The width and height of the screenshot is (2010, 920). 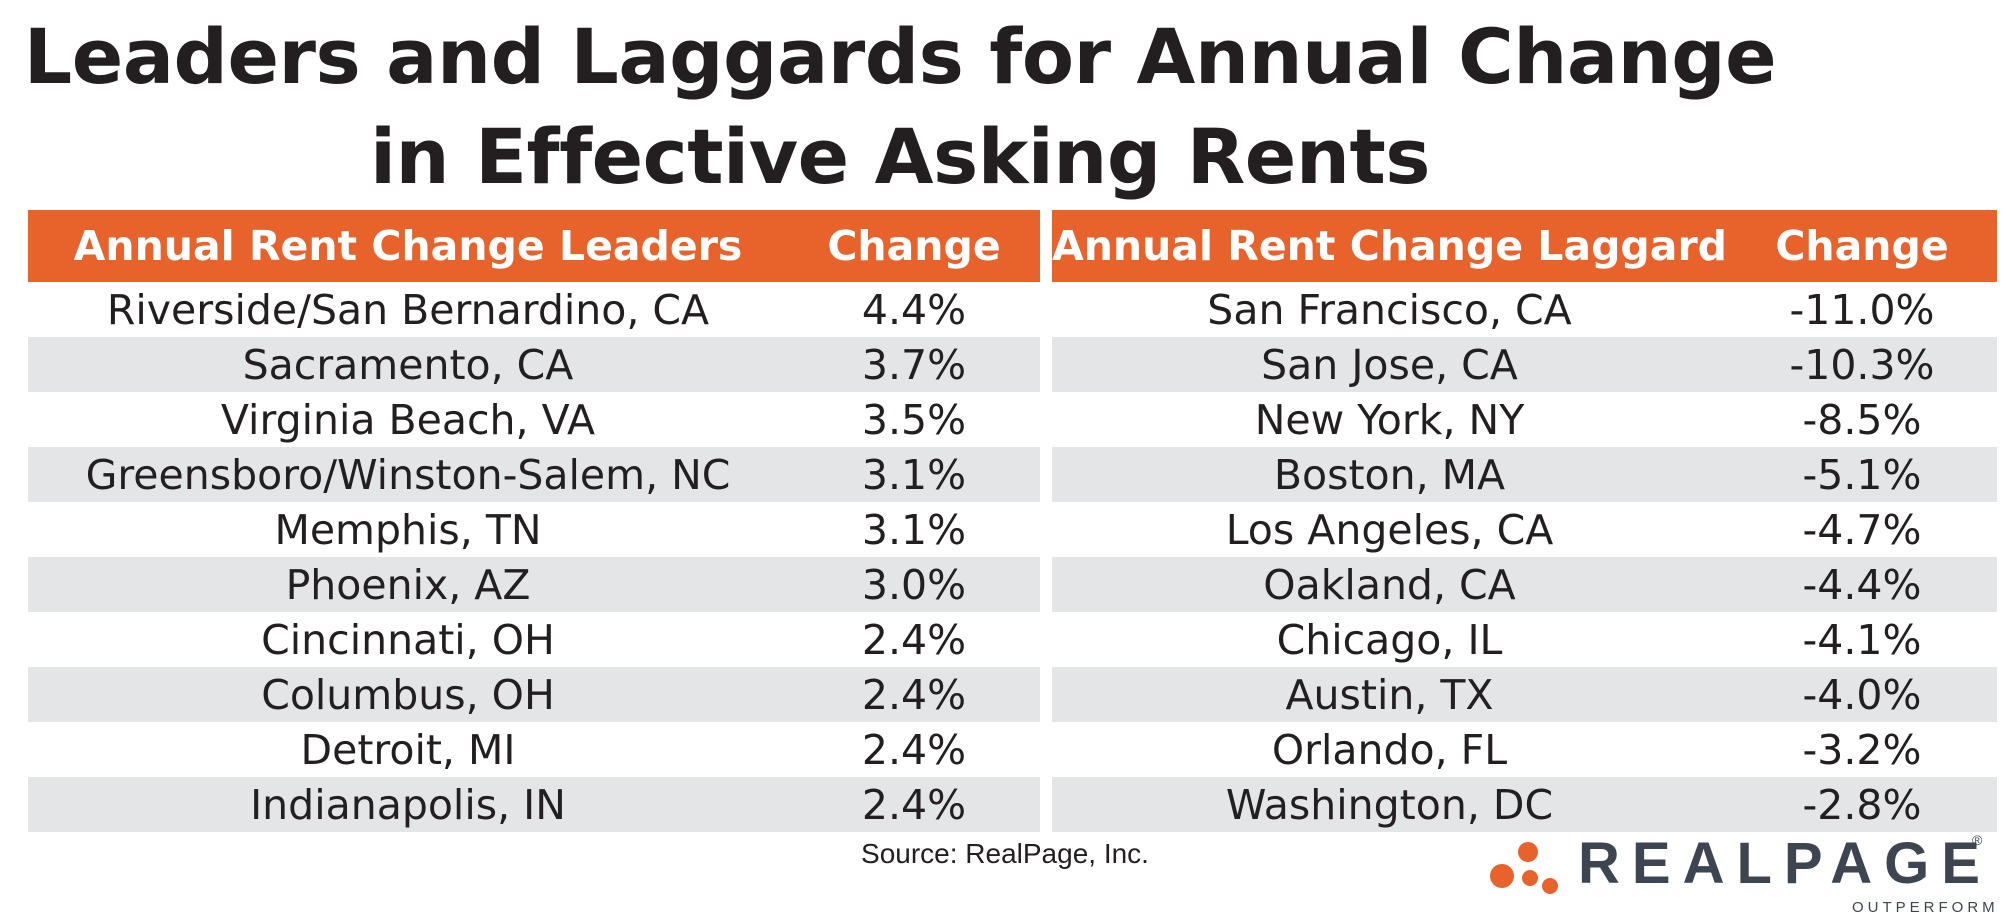 What do you see at coordinates (534, 749) in the screenshot?
I see `leaders-table-row: Detroit, MI 2.4%` at bounding box center [534, 749].